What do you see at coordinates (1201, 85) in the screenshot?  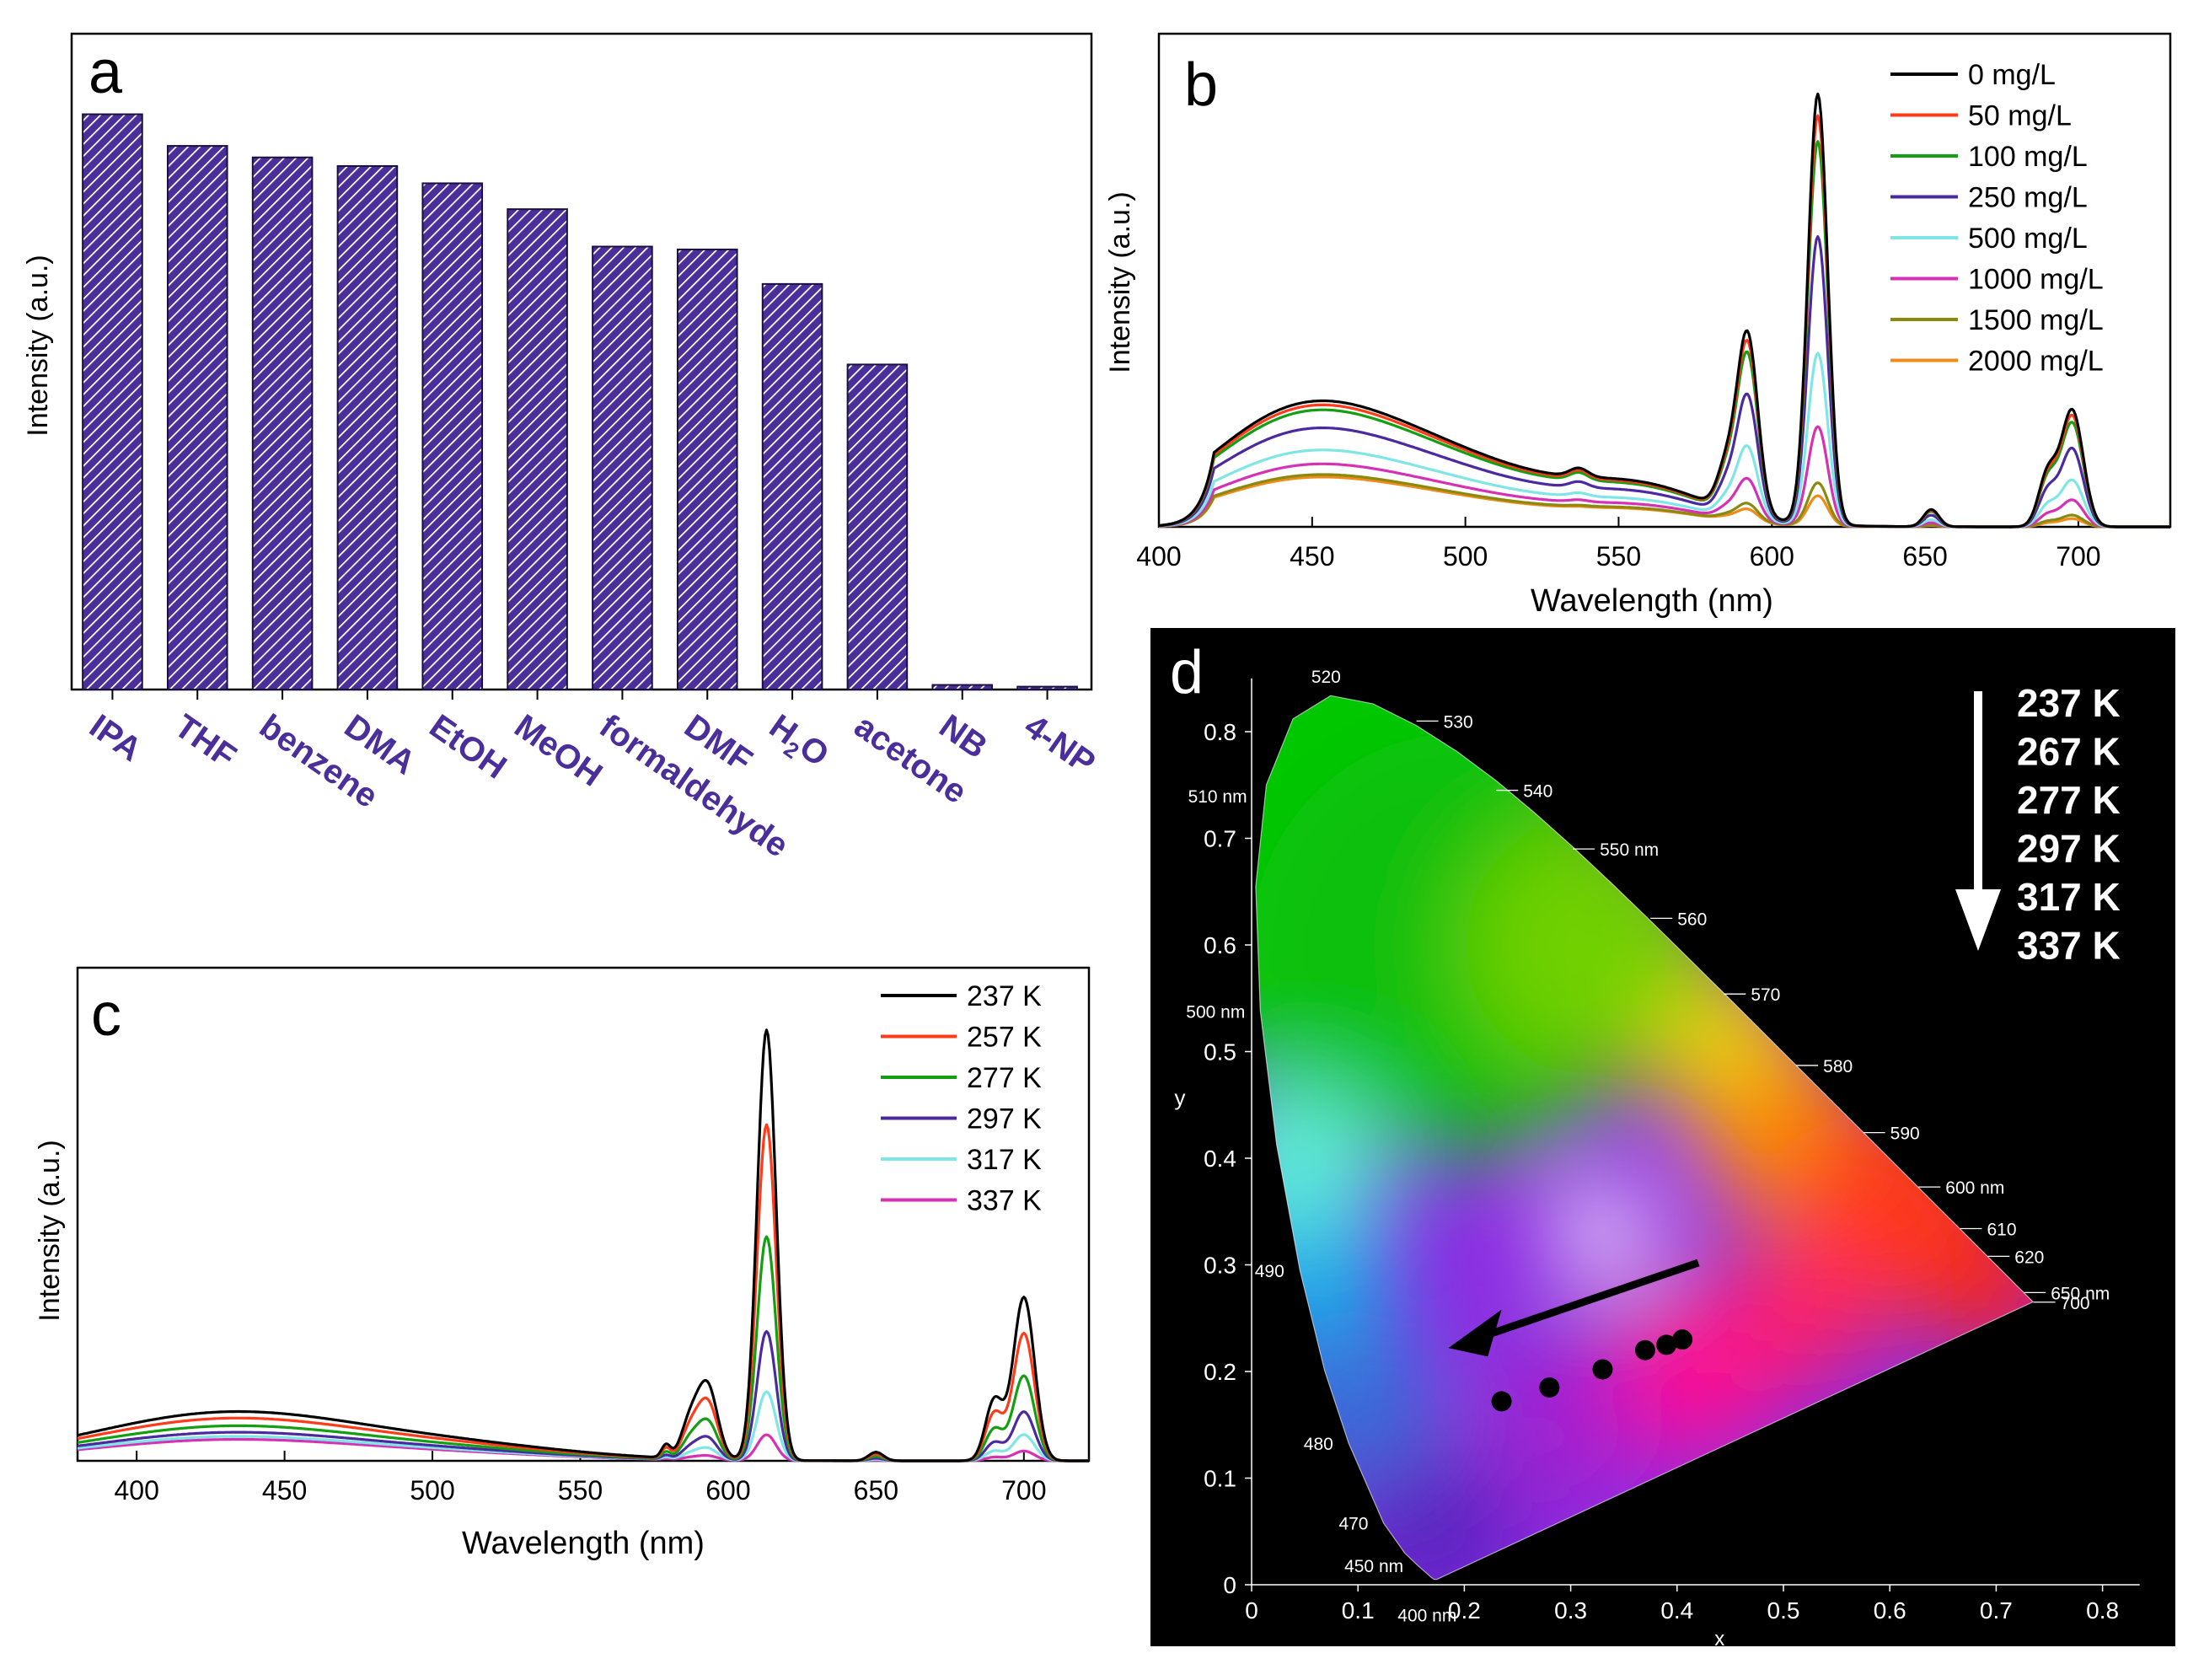 I see `panel-b-label: b` at bounding box center [1201, 85].